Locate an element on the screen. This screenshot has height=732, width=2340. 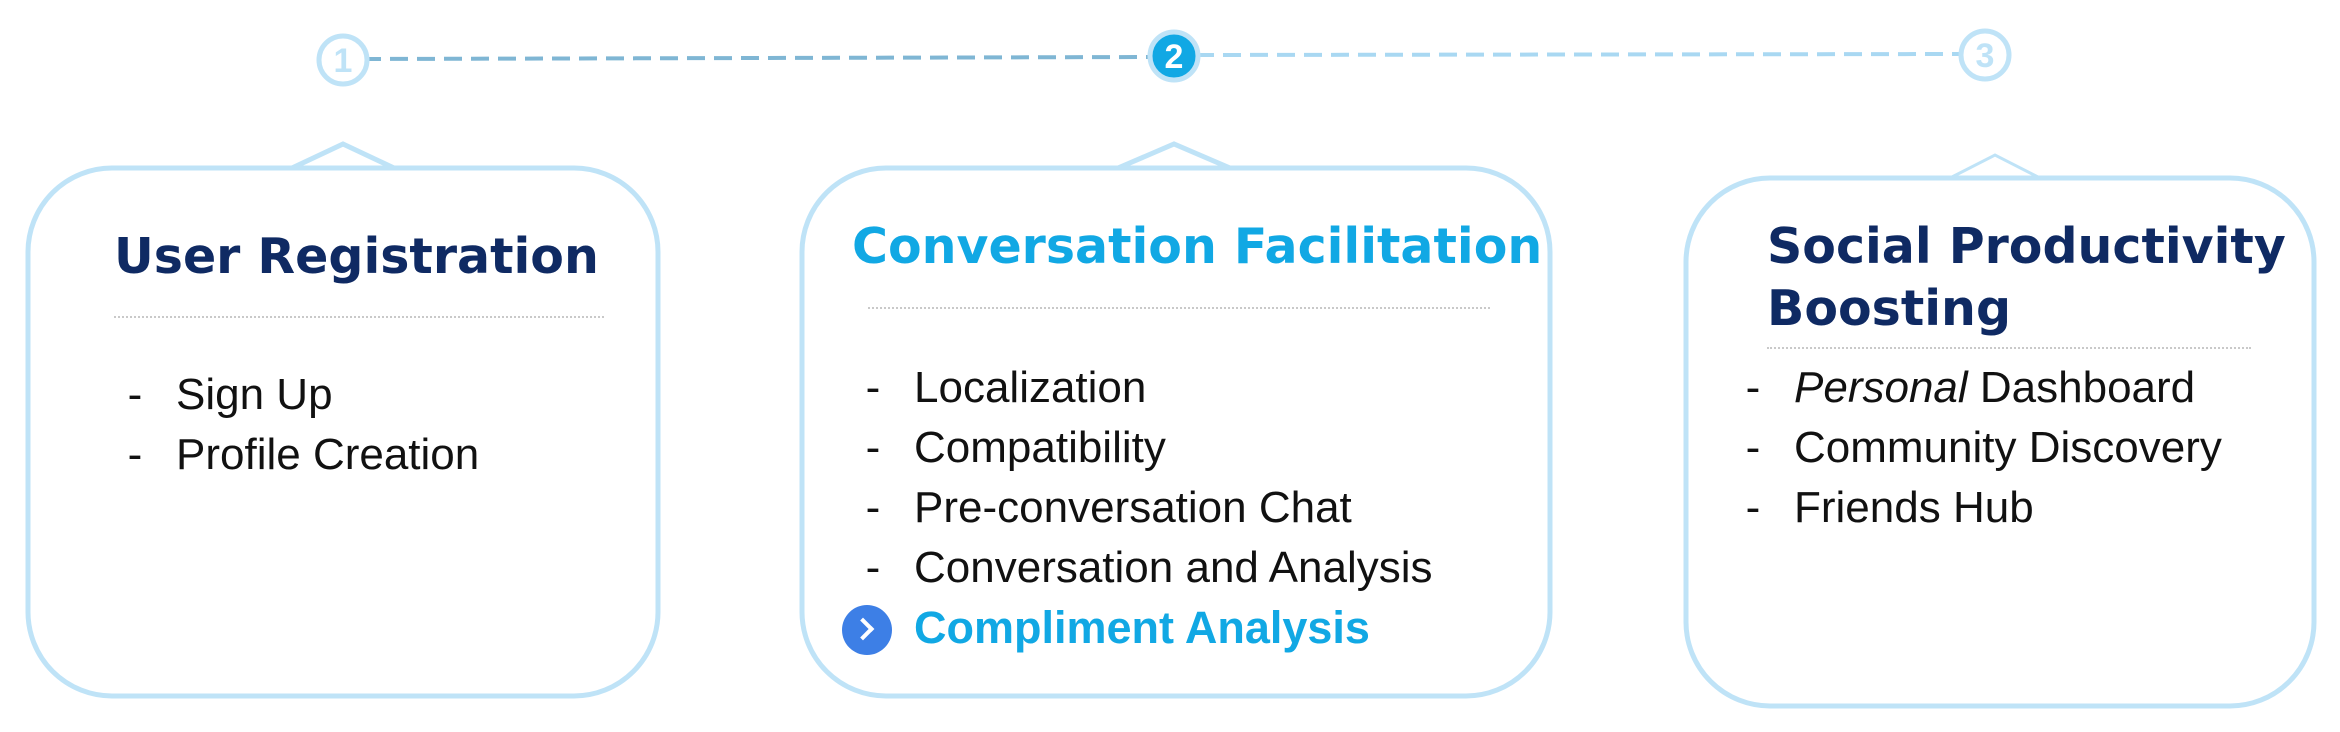
list-item: Friends Hub is located at coordinates (1980, 508).